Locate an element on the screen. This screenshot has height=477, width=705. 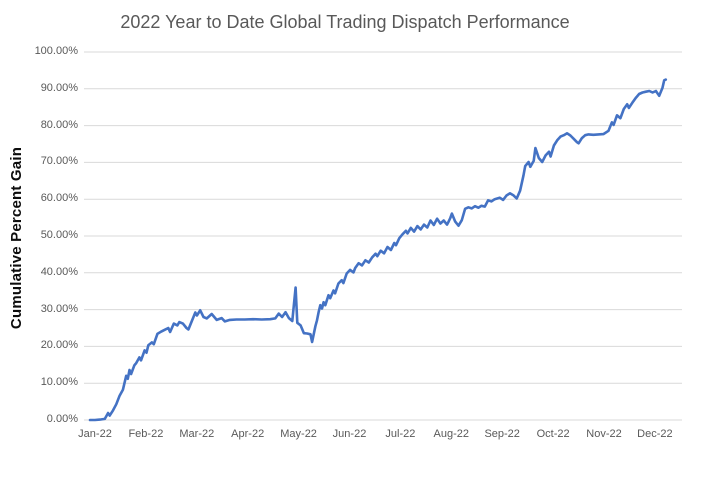
y-tick-label: 30.00% is located at coordinates (59, 308).